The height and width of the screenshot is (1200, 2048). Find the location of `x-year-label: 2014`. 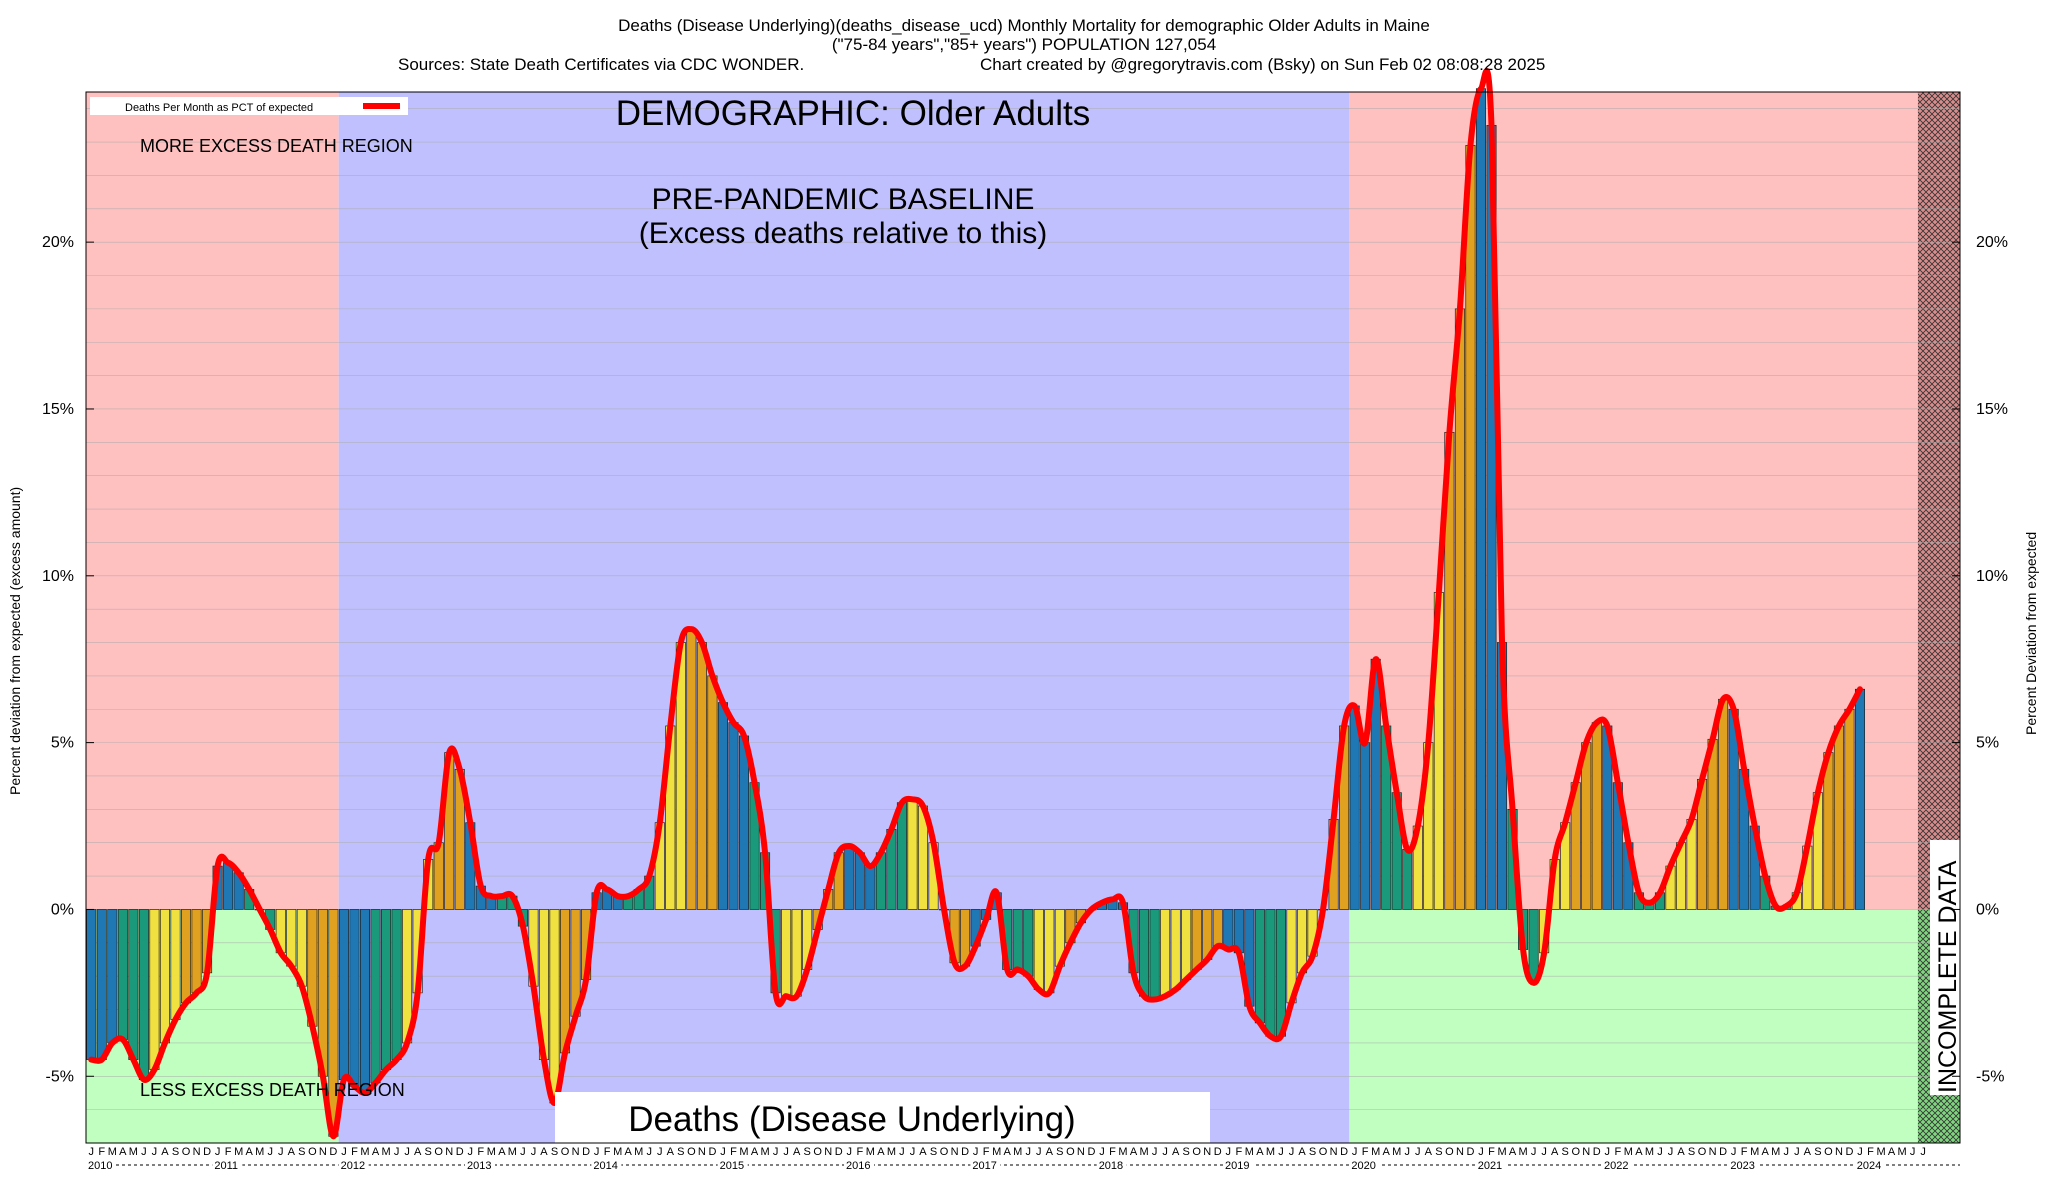

x-year-label: 2014 is located at coordinates (605, 1166).